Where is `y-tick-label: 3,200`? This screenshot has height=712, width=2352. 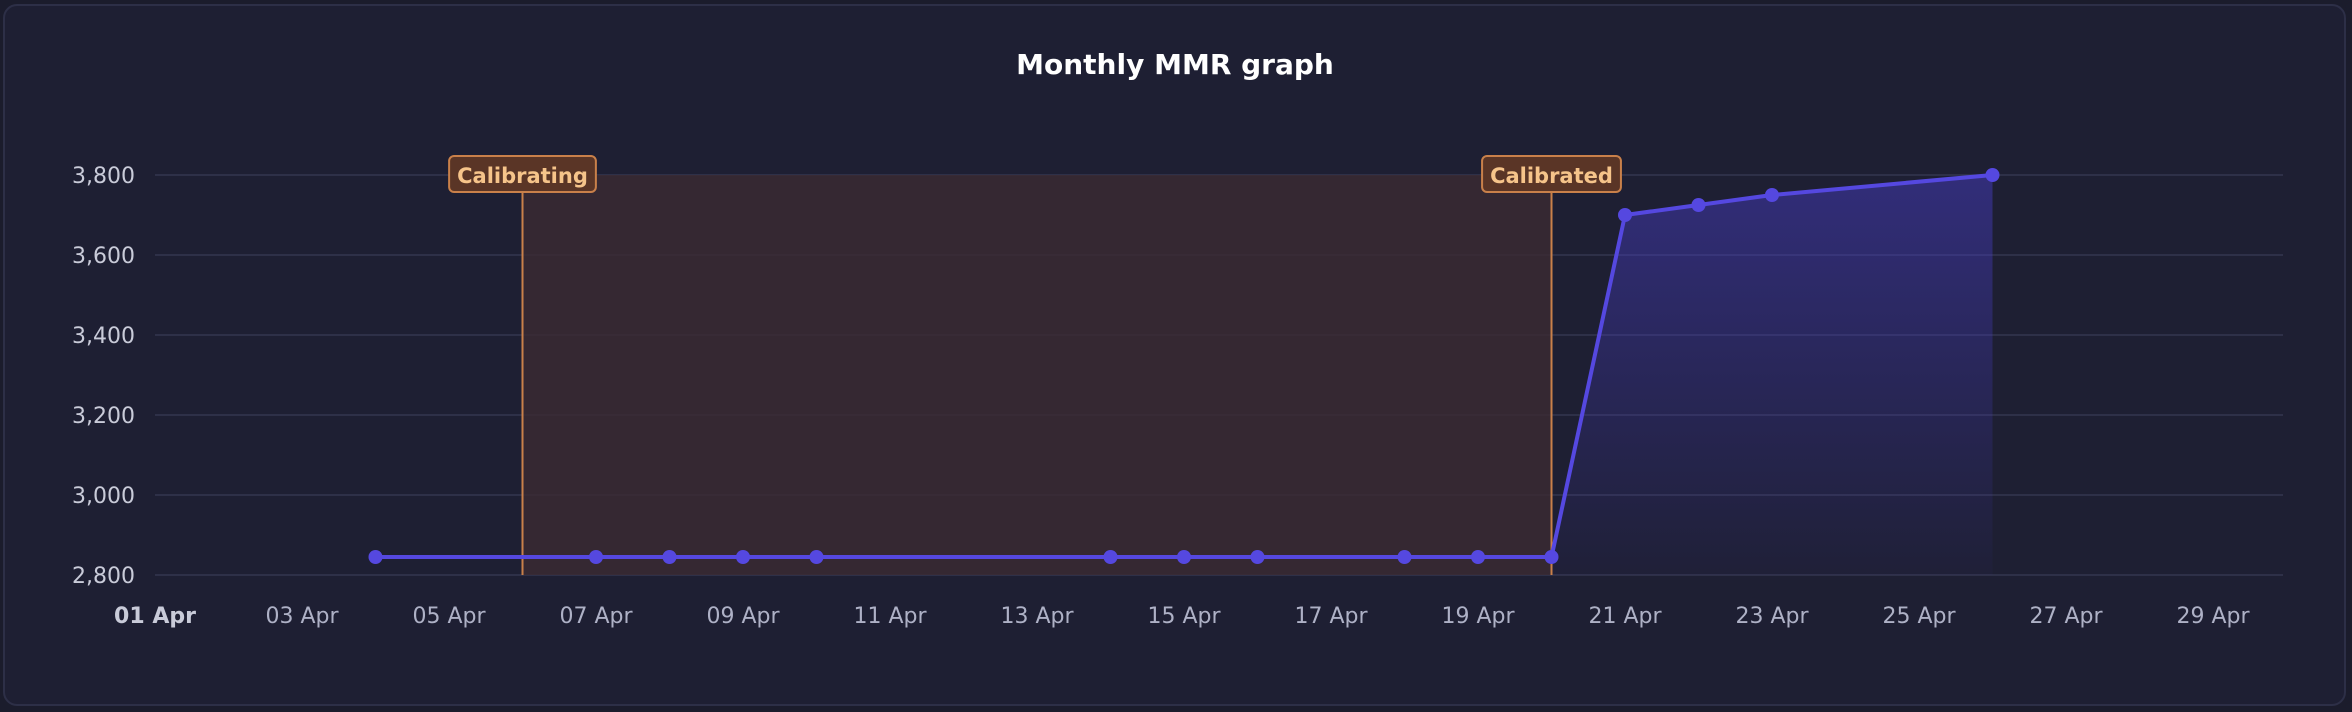
y-tick-label: 3,200 is located at coordinates (103, 416).